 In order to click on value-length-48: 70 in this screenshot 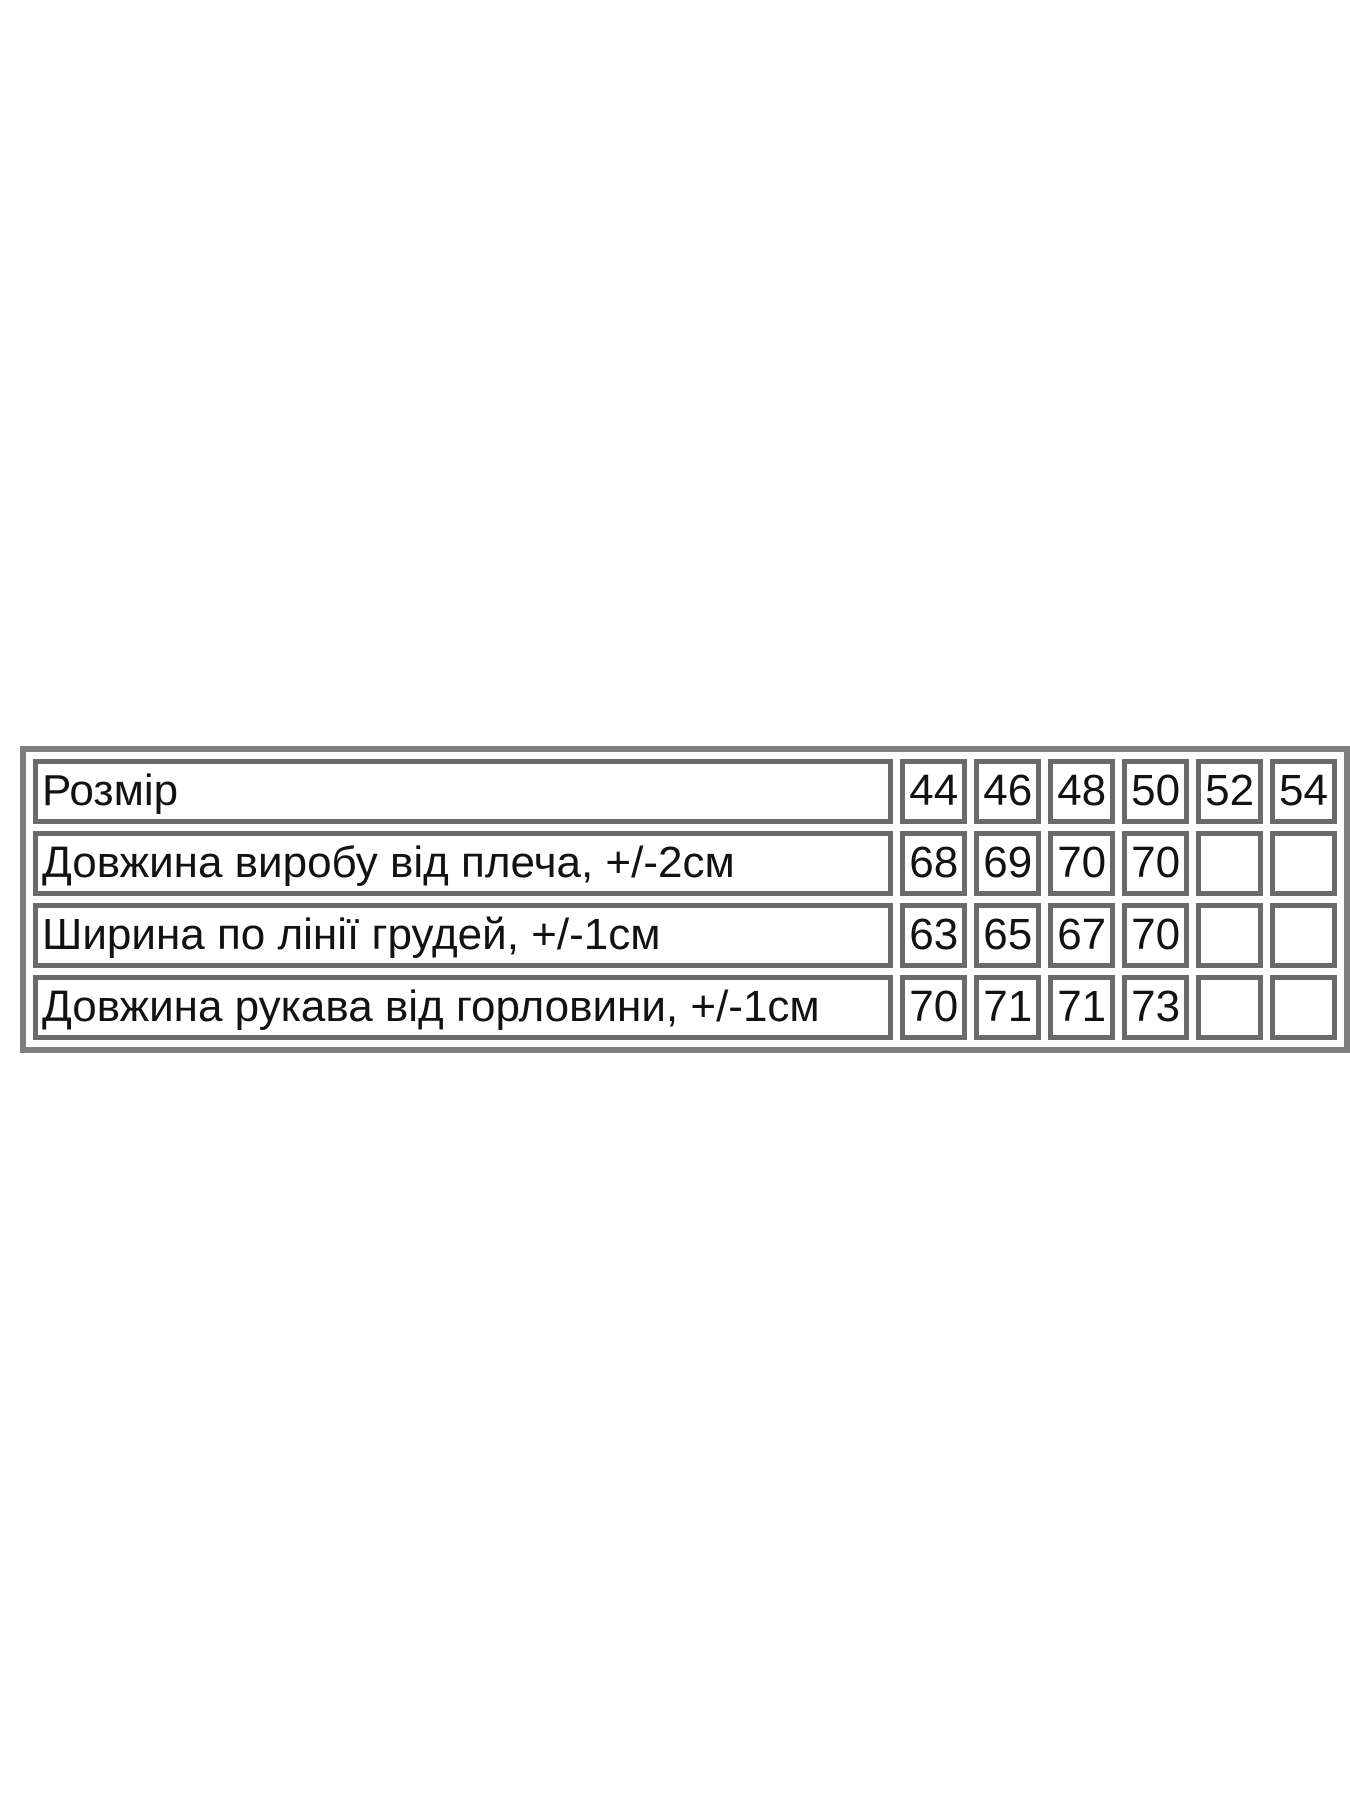, I will do `click(1082, 863)`.